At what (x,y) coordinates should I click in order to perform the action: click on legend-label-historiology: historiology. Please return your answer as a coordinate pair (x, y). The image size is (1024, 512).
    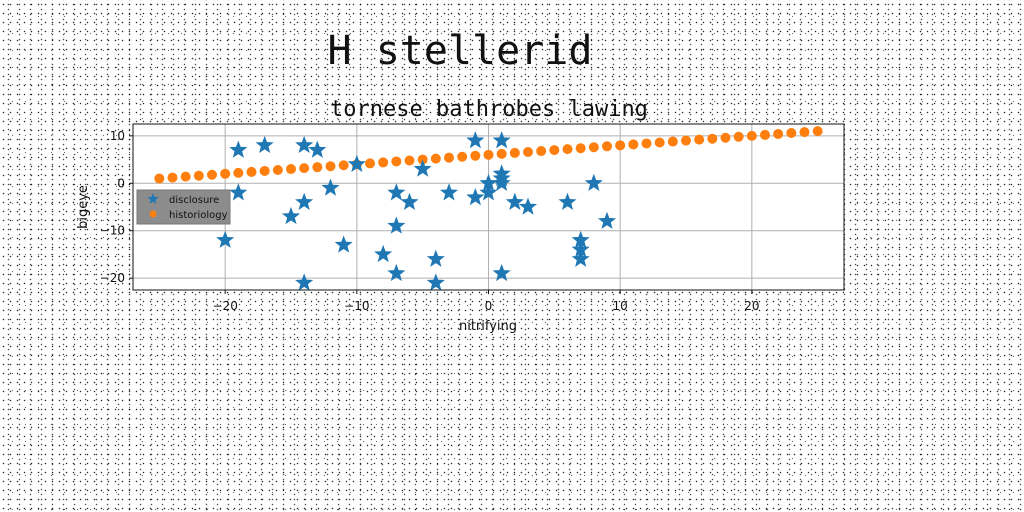
    Looking at the image, I should click on (198, 215).